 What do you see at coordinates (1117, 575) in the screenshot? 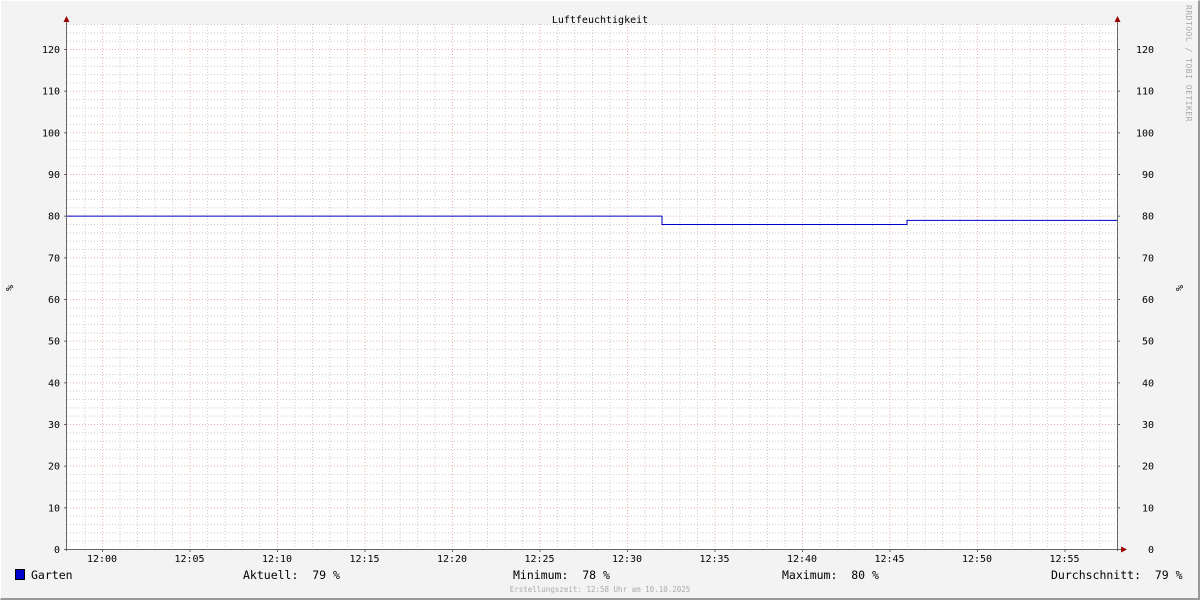
I see `legend-average: Durchschnitt: 79 %` at bounding box center [1117, 575].